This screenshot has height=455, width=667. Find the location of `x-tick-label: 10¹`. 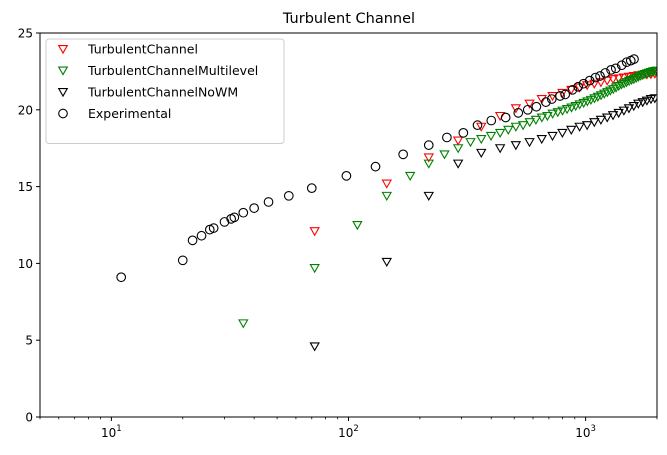

x-tick-label: 10¹ is located at coordinates (111, 432).